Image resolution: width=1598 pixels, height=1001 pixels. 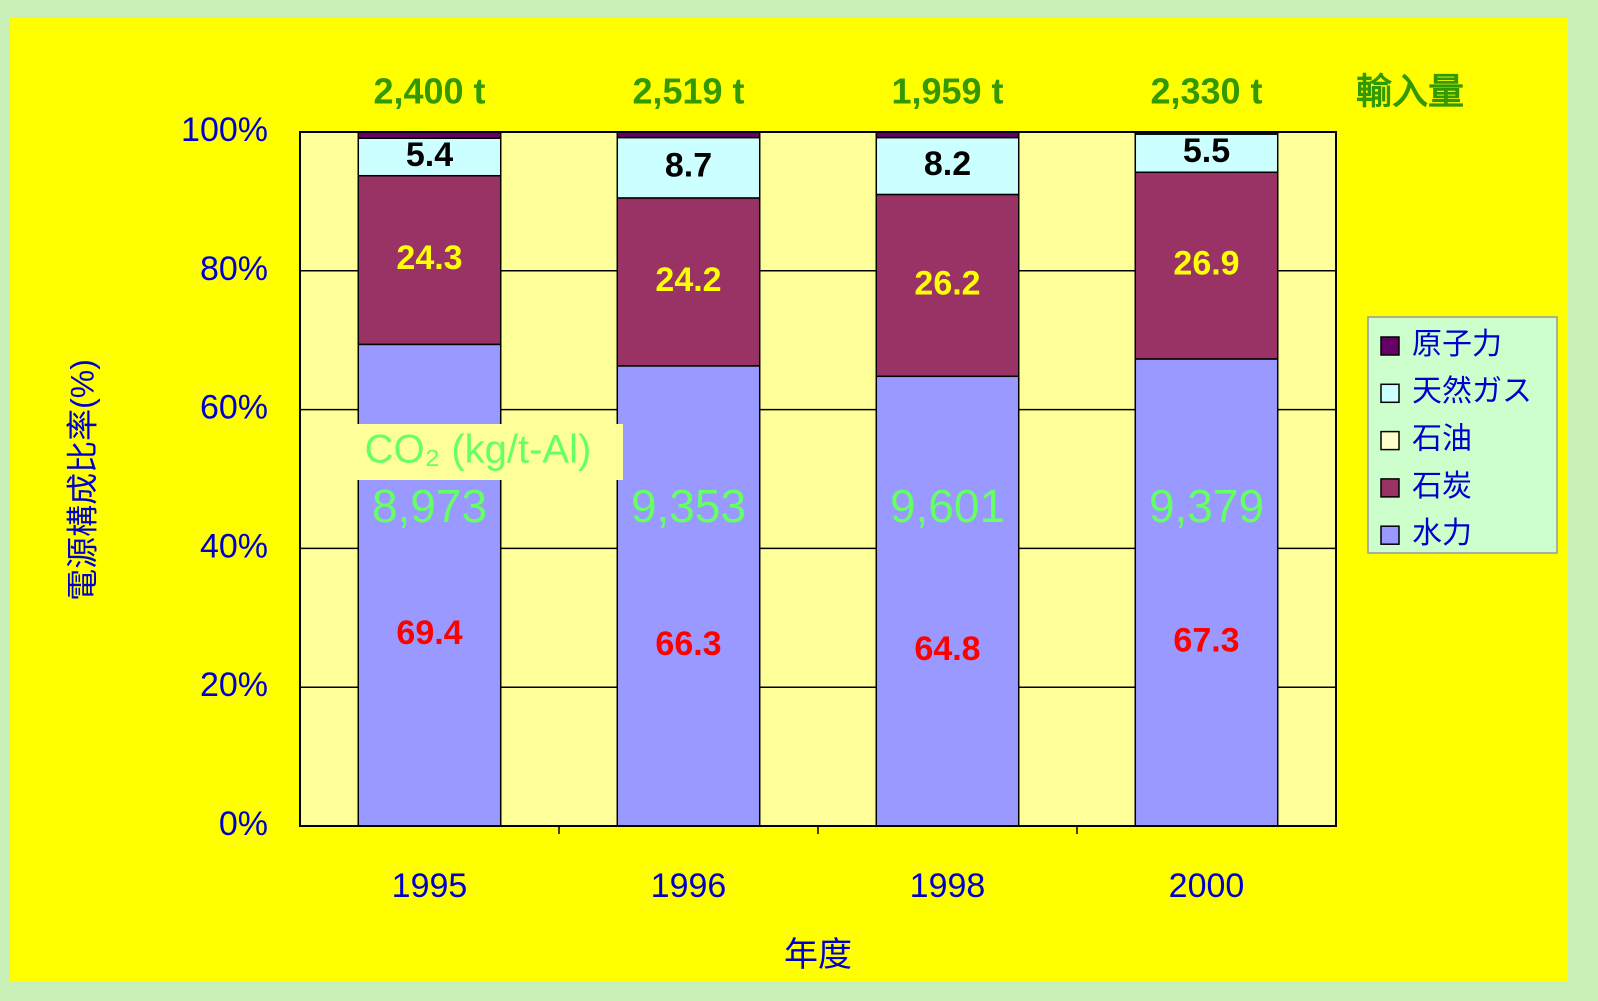 What do you see at coordinates (688, 506) in the screenshot?
I see `co2-value: 9,353` at bounding box center [688, 506].